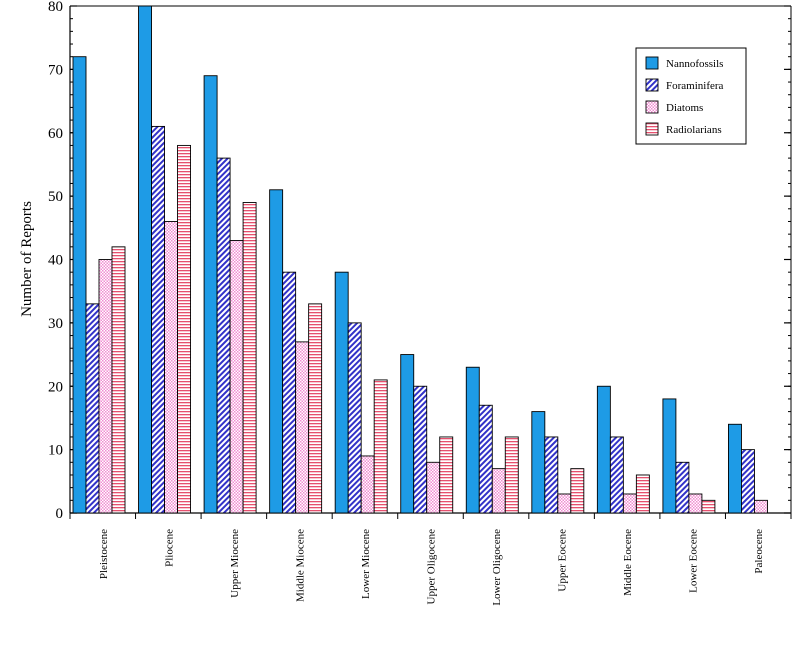 The image size is (800, 656). What do you see at coordinates (485, 459) in the screenshot?
I see `bar-foraminifera-lower-oligocene` at bounding box center [485, 459].